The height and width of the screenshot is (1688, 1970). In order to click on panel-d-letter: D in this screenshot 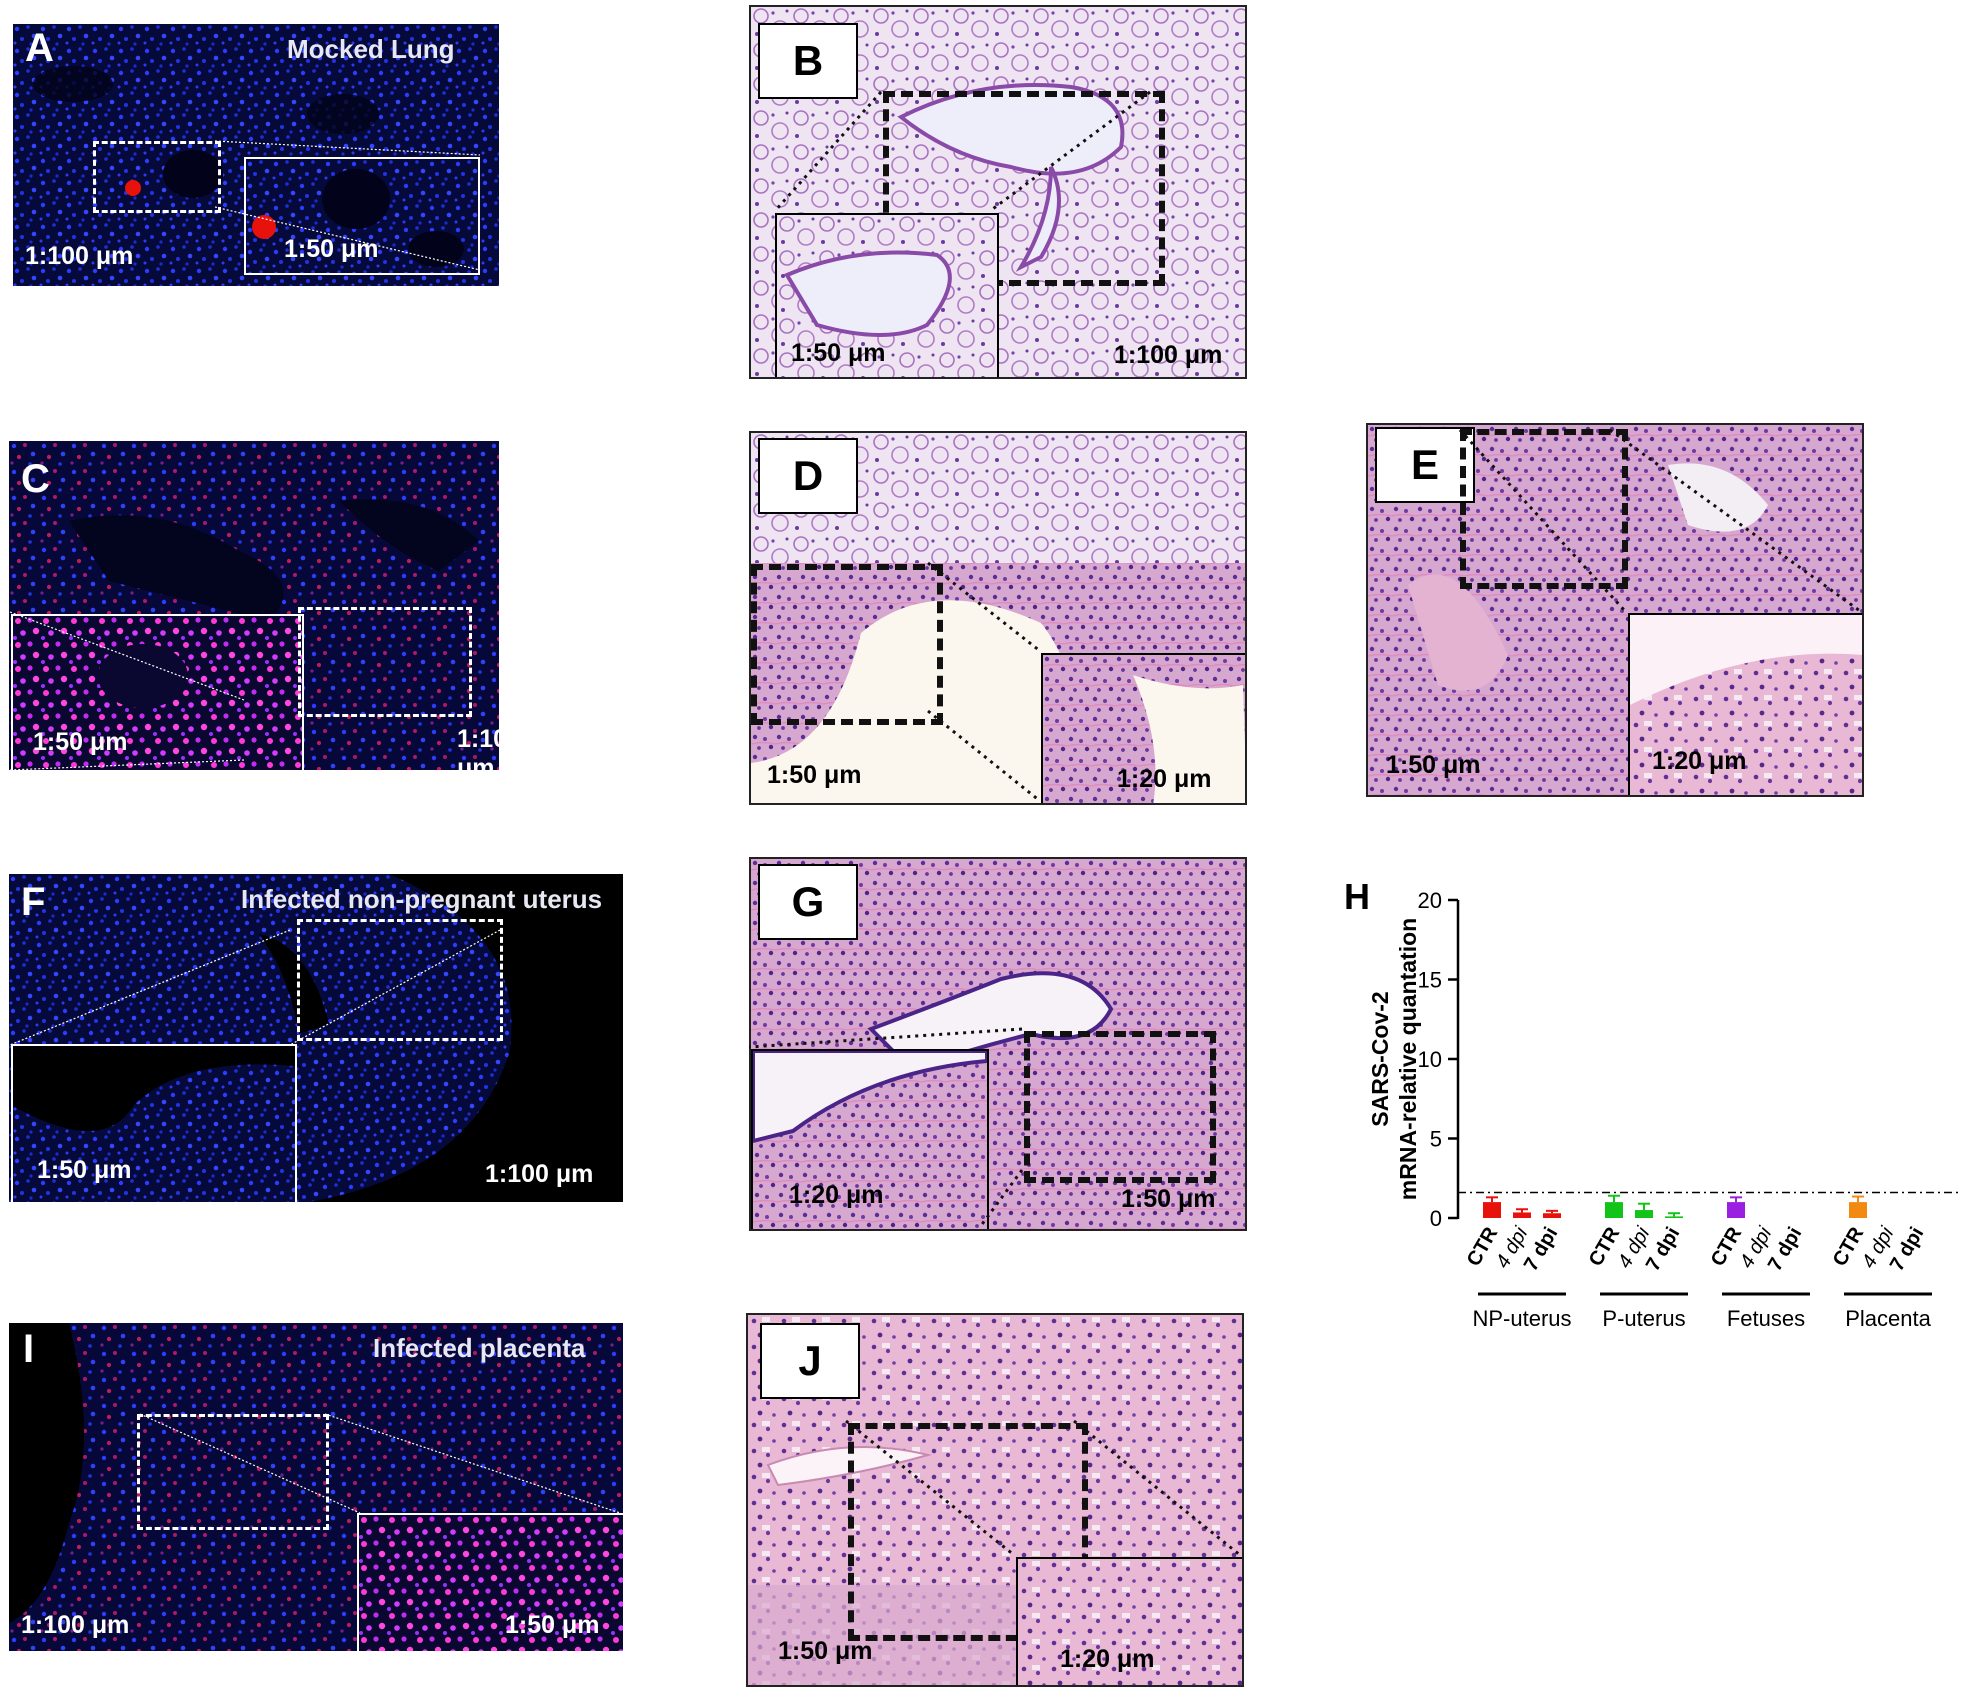, I will do `click(808, 476)`.